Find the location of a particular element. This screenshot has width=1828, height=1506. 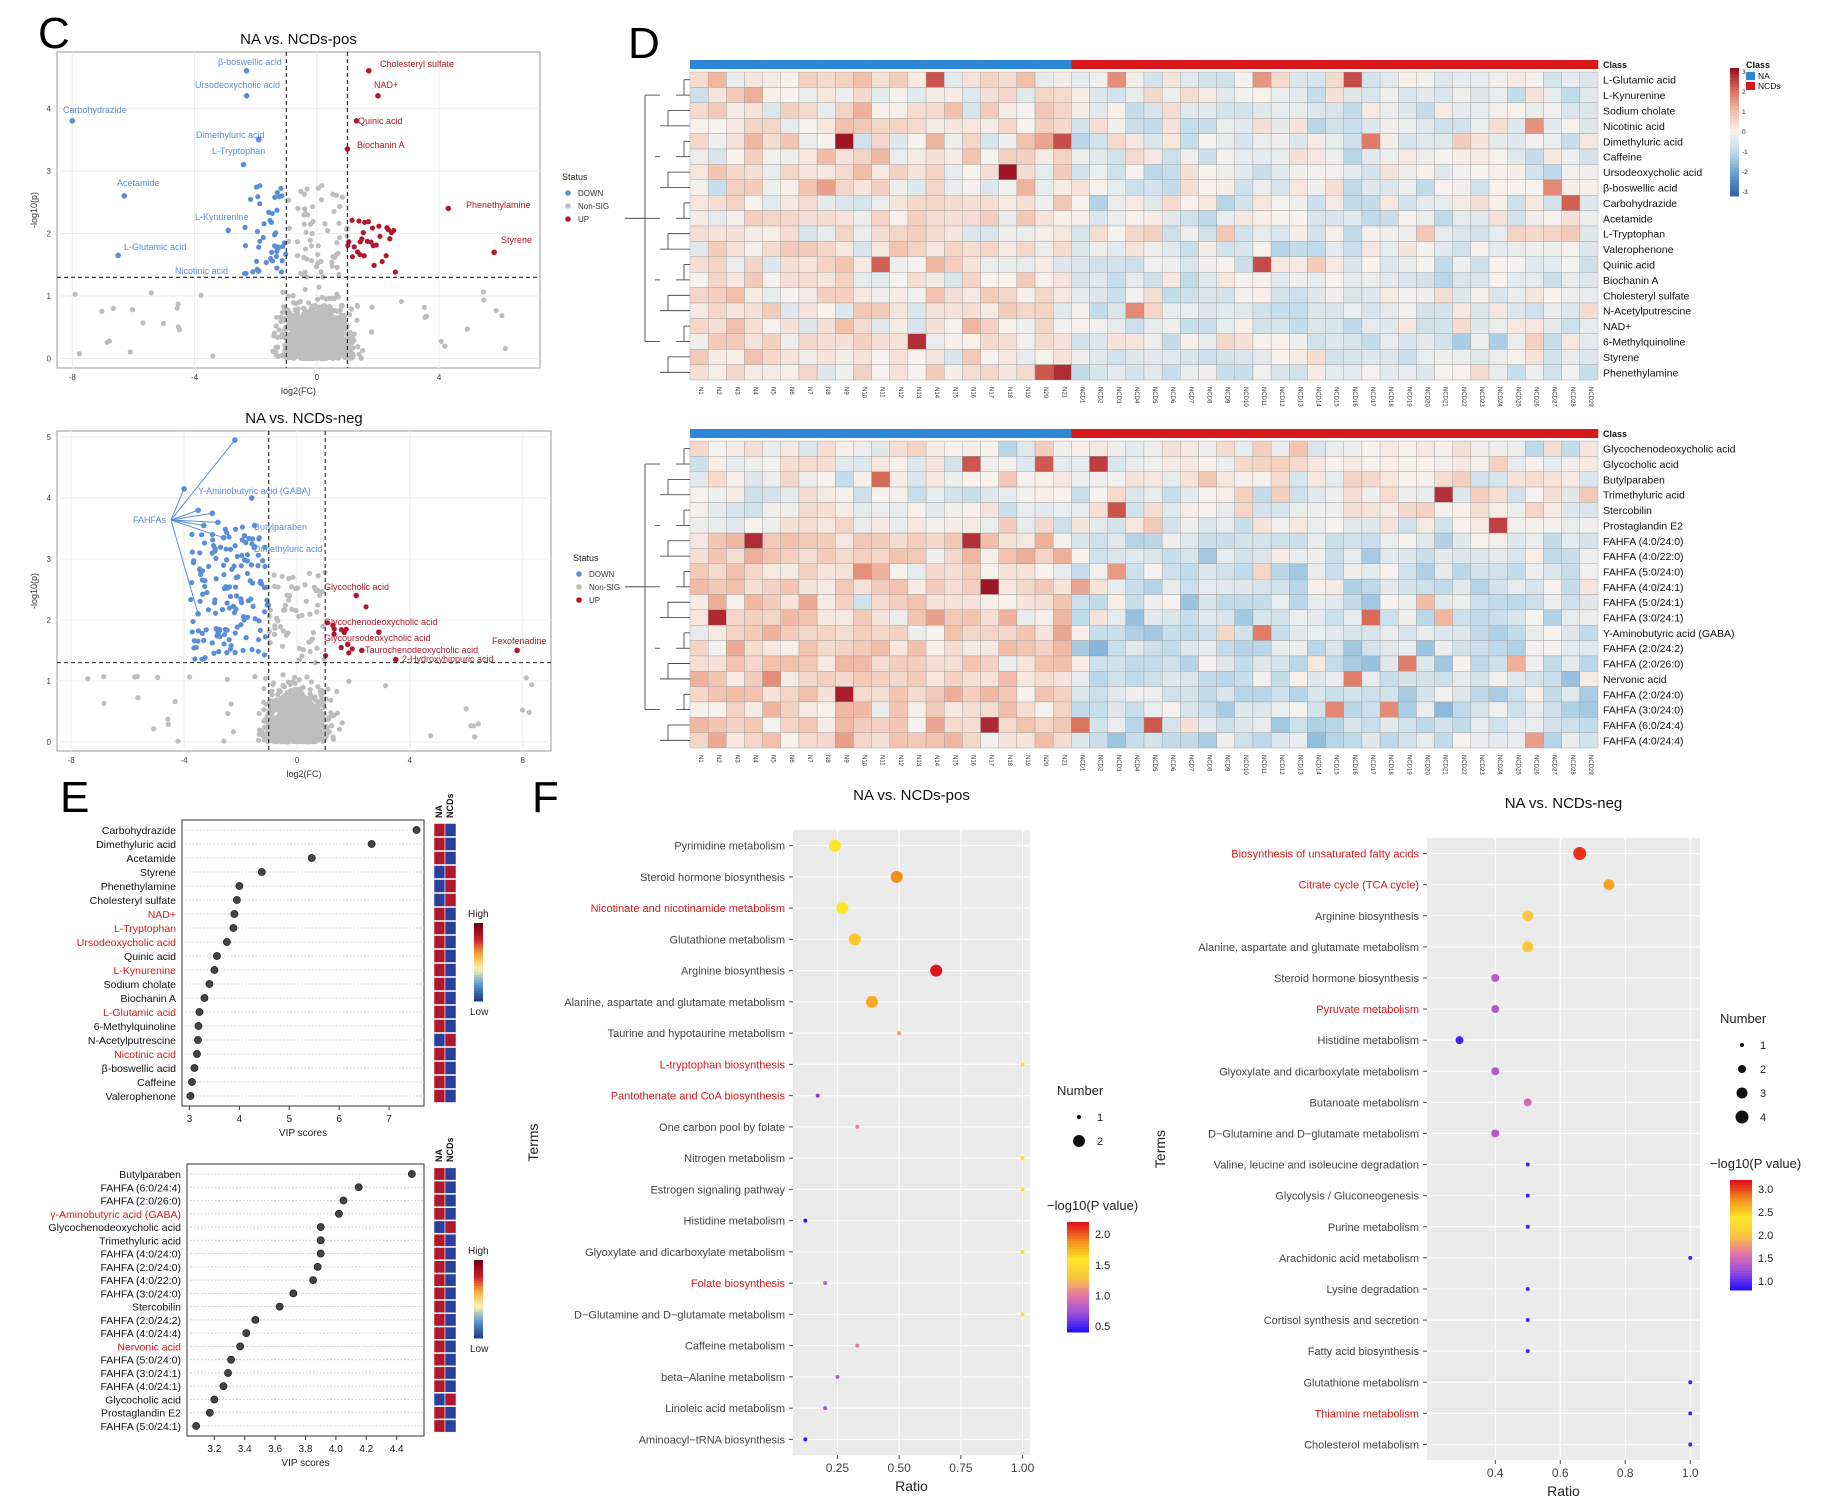

y-tick-label: 2 is located at coordinates (49, 233).